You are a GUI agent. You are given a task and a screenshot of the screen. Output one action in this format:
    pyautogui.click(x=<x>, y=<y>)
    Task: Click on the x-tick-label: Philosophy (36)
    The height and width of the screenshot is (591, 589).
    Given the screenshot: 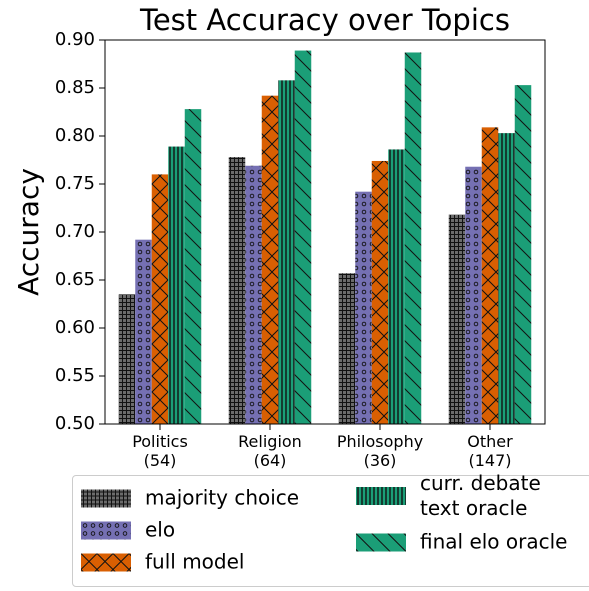 What is the action you would take?
    pyautogui.click(x=380, y=451)
    